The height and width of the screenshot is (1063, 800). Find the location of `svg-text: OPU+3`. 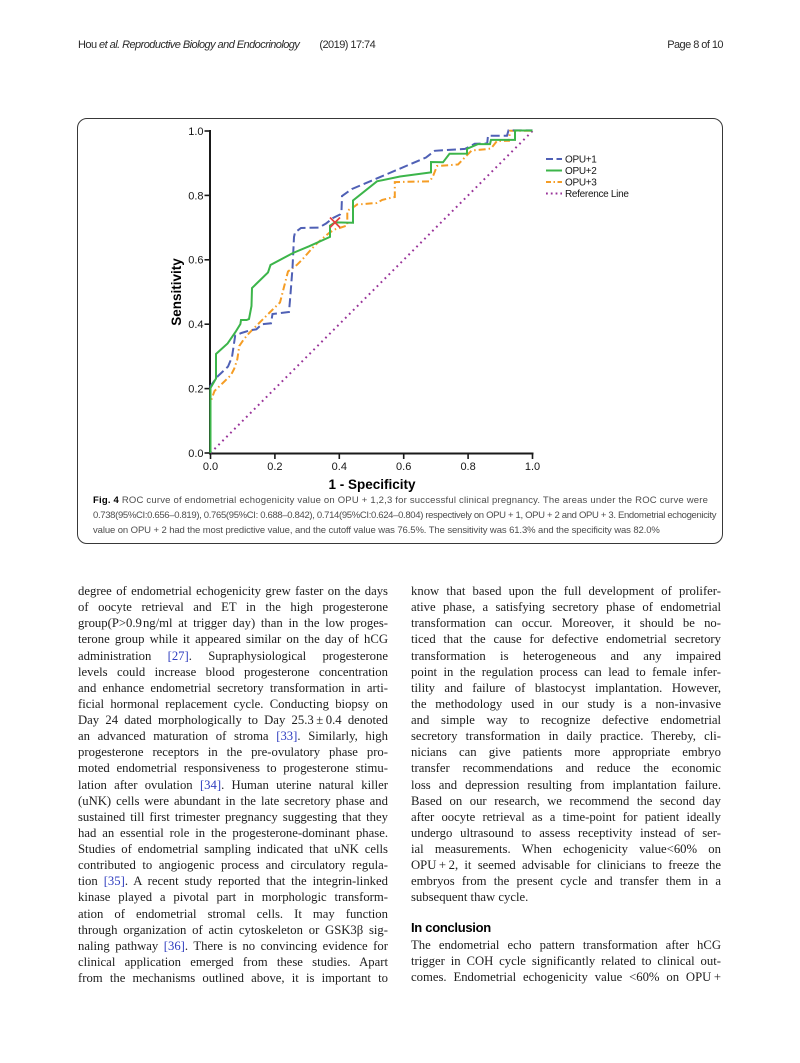

svg-text: OPU+3 is located at coordinates (581, 183).